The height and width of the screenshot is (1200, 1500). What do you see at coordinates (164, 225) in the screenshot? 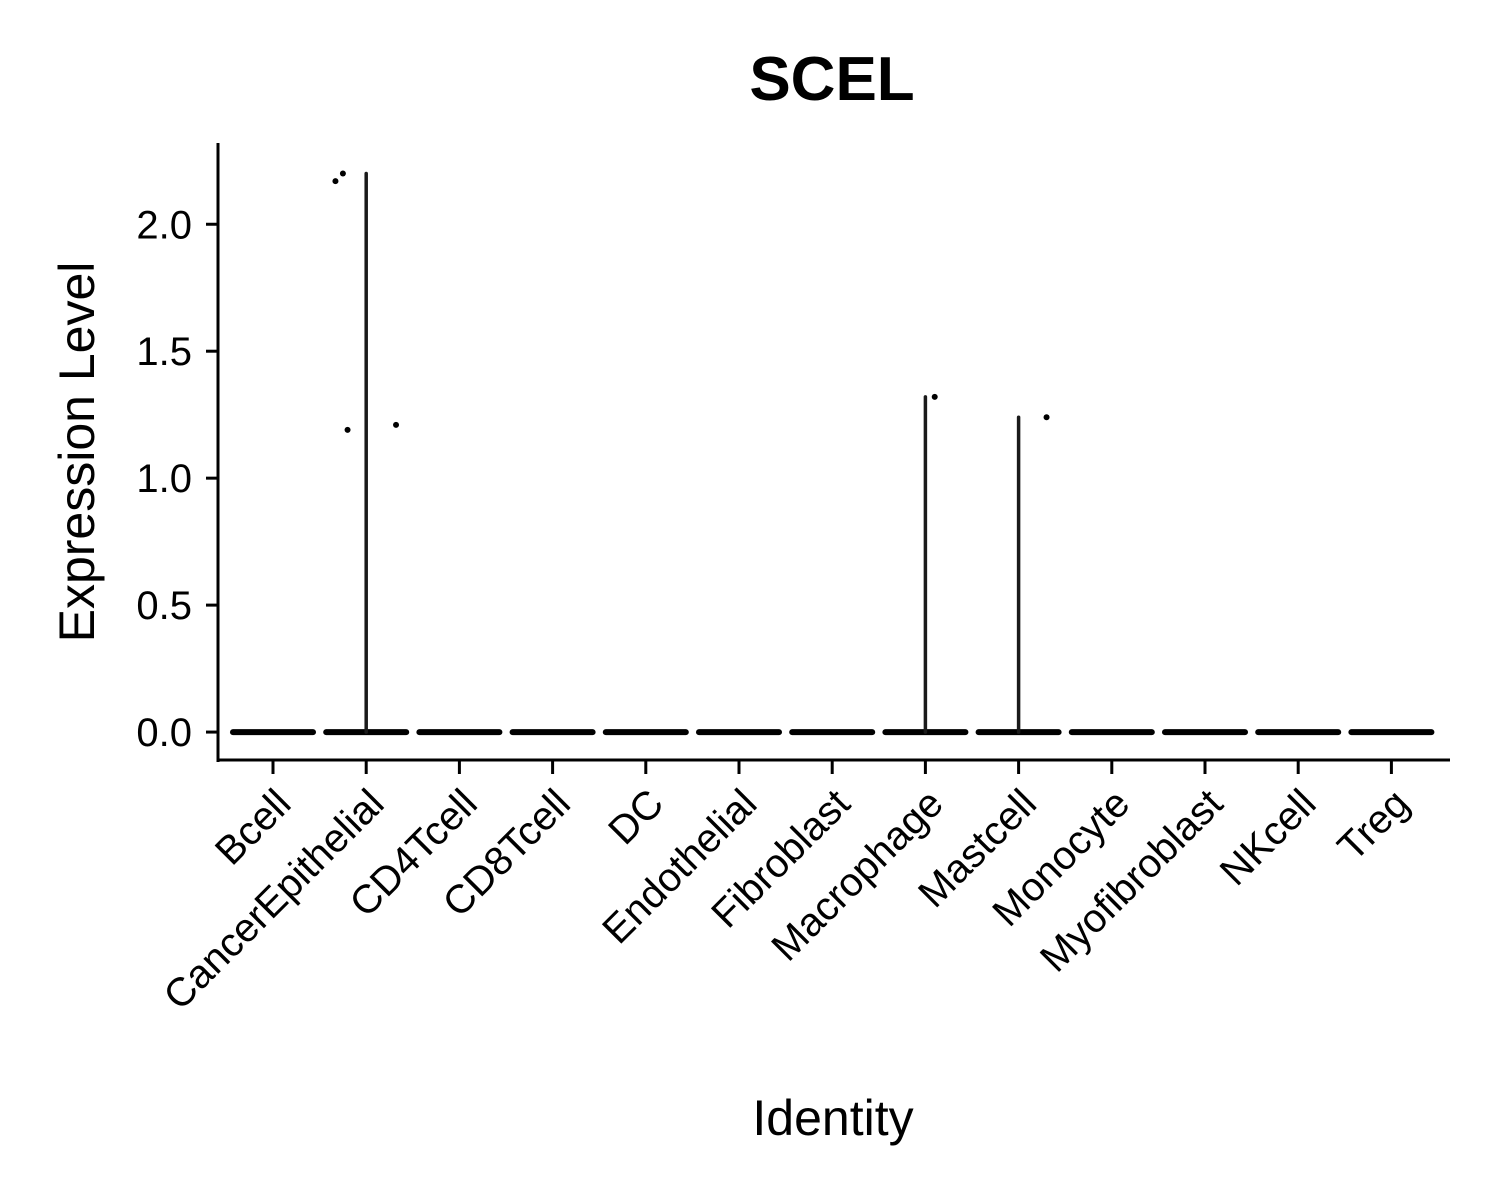
I see `y-tick-label: 2.0` at bounding box center [164, 225].